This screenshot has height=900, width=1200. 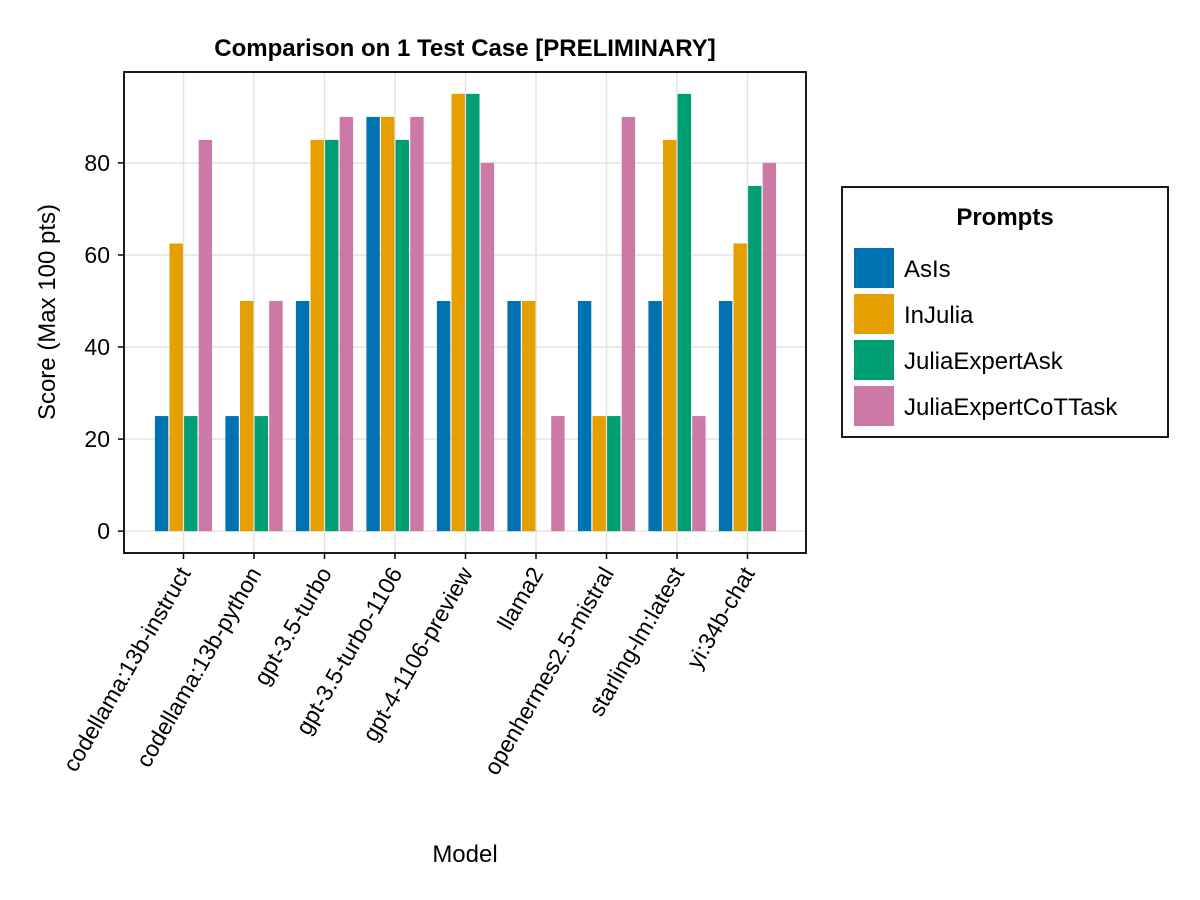 What do you see at coordinates (97, 439) in the screenshot?
I see `y-tick-label: 20` at bounding box center [97, 439].